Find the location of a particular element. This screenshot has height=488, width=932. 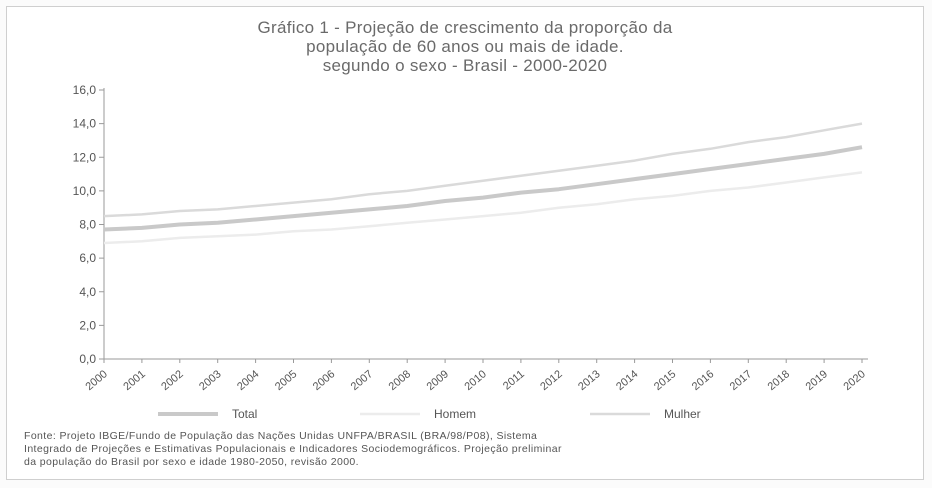

series-line-homem is located at coordinates (483, 208).